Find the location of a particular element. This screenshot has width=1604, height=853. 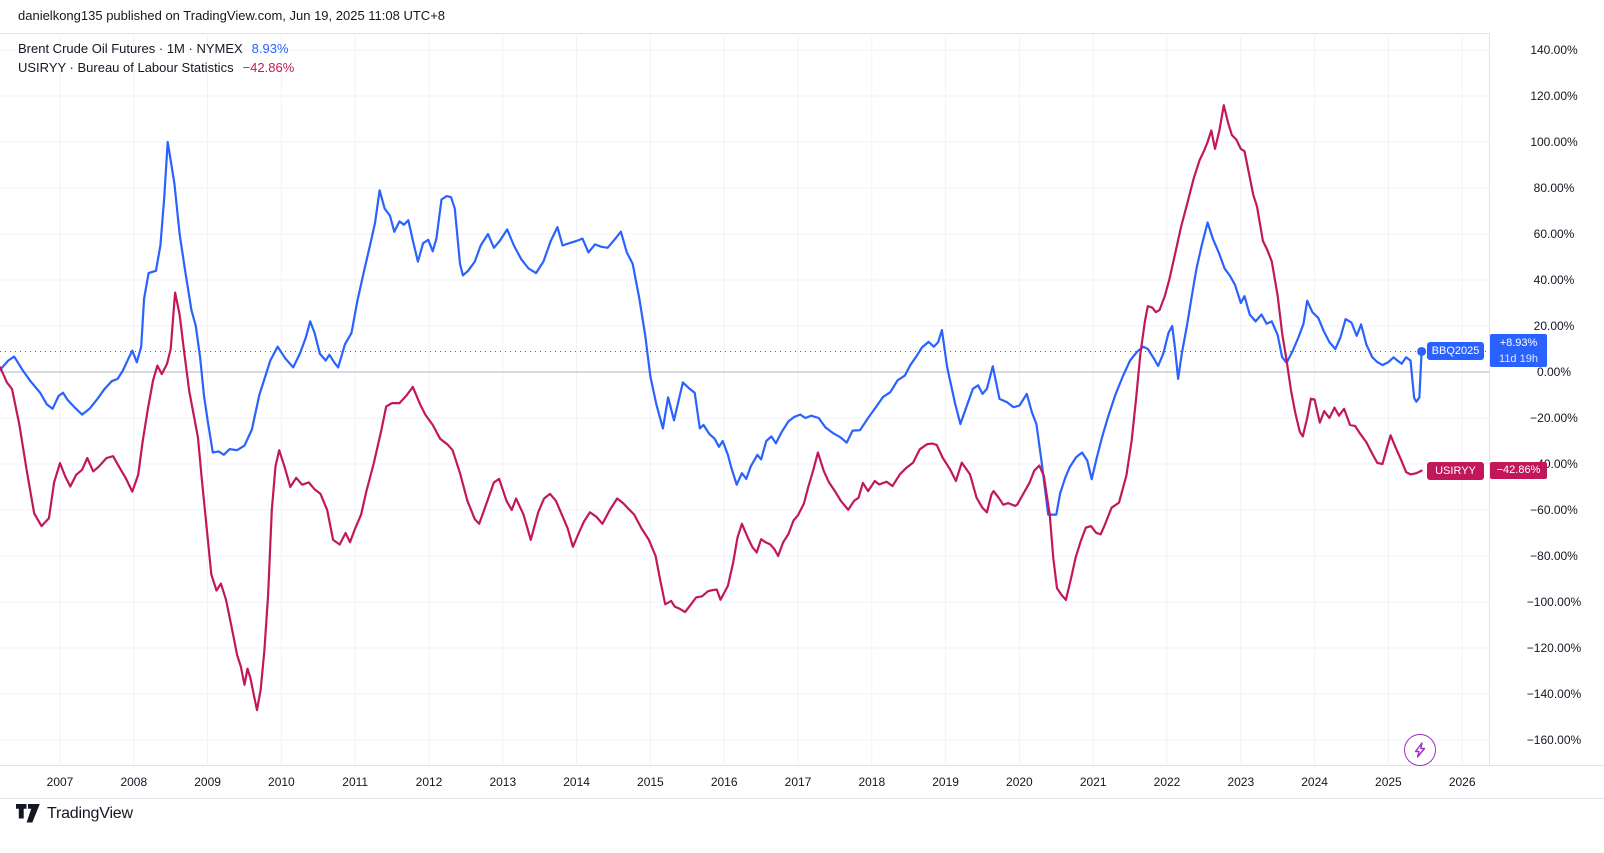

year-tick-label: 2016 is located at coordinates (724, 782).